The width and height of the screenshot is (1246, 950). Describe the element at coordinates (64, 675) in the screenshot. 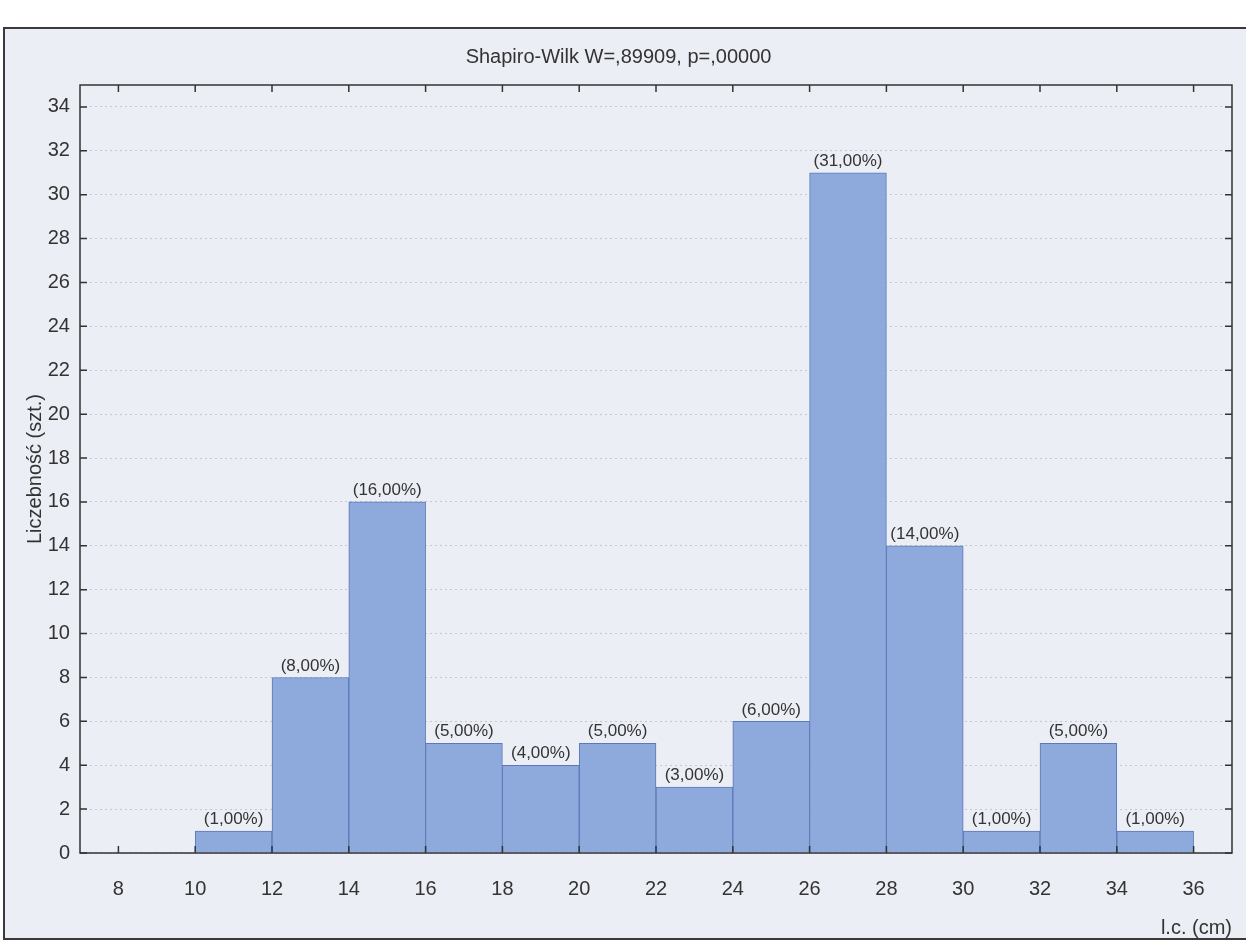

I see `y-tick-label: 8` at that location.